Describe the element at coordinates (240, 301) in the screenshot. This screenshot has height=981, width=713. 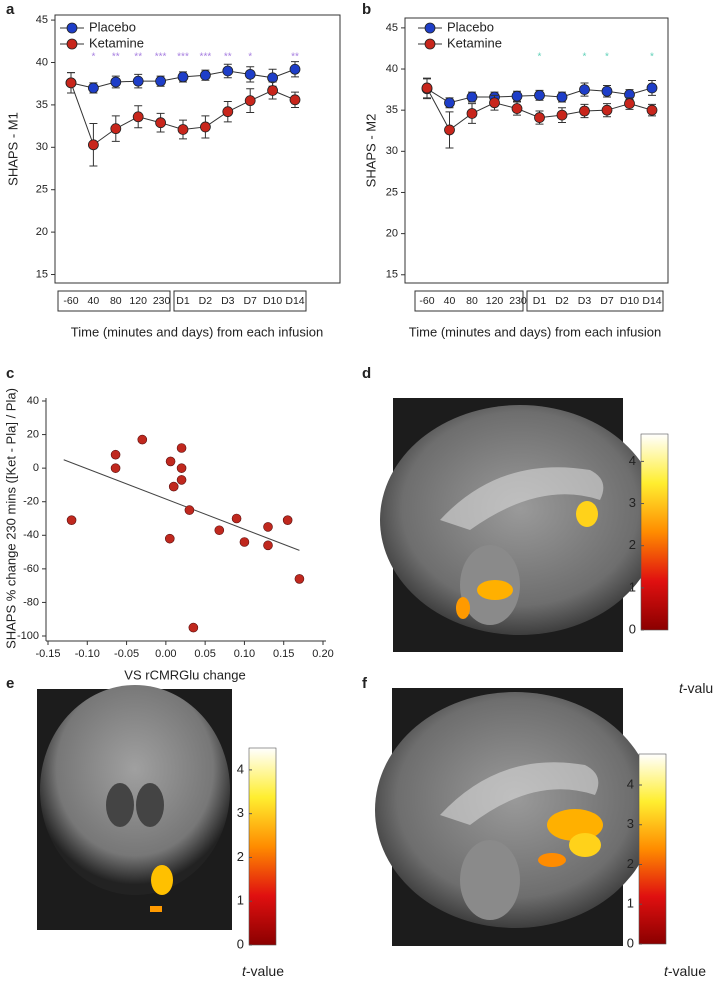
I see `category-group-box` at that location.